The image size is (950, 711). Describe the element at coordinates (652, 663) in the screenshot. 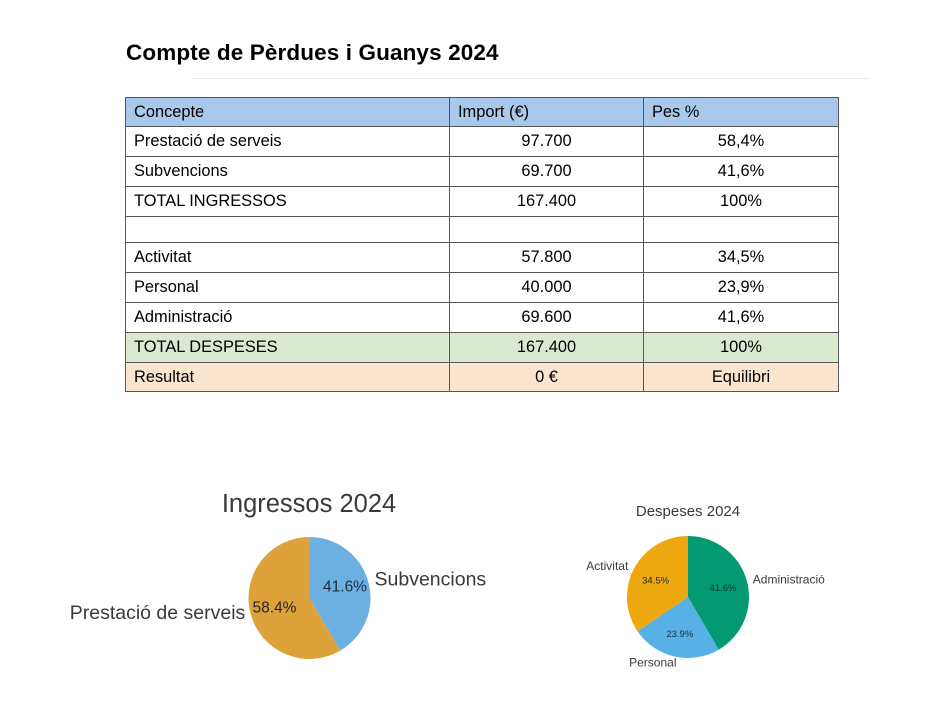

I see `svg-text: Personal` at that location.